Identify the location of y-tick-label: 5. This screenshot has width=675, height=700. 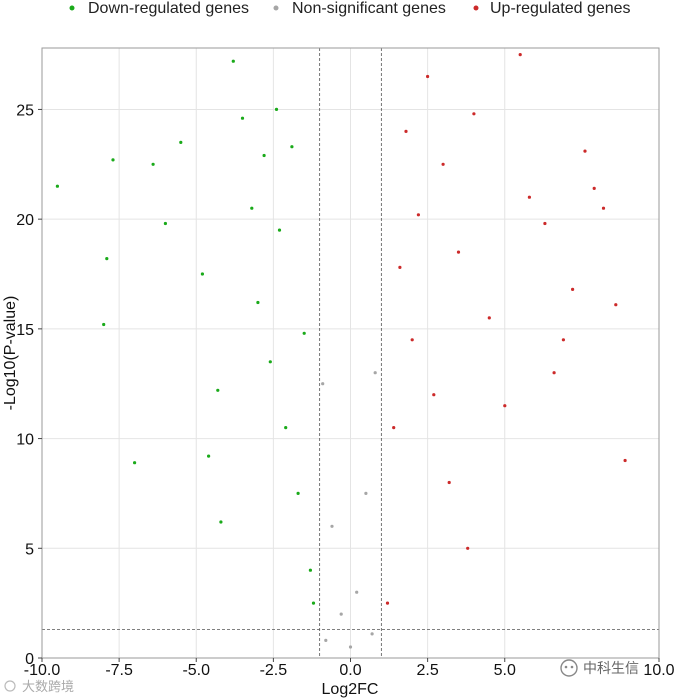
(29, 549).